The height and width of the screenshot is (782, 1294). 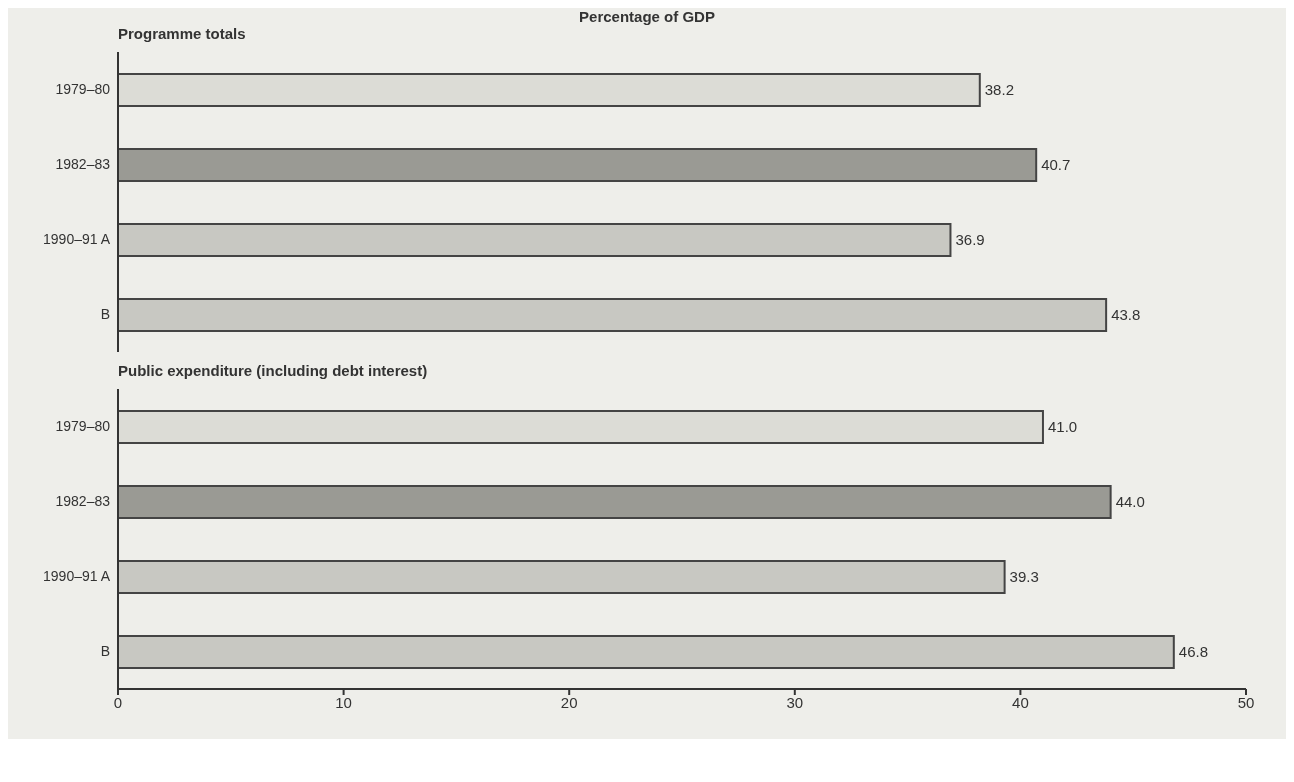 I want to click on data-label: 36.9, so click(x=970, y=240).